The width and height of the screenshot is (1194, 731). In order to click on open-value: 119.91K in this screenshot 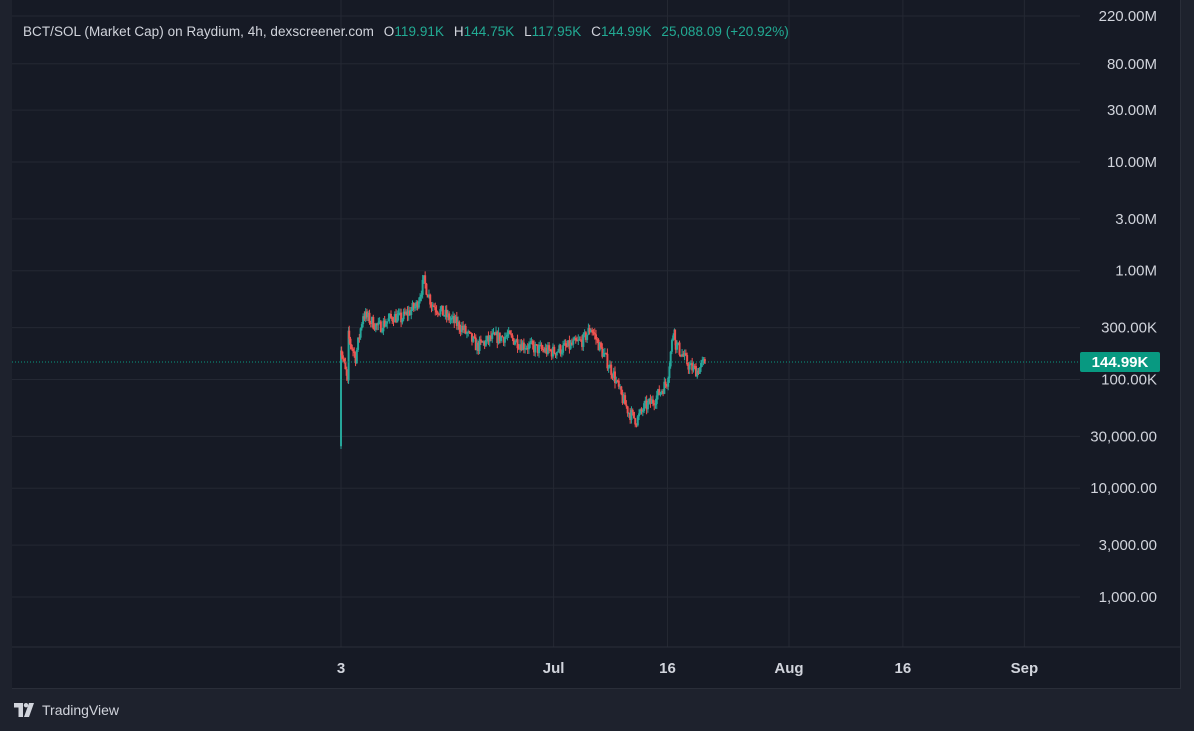, I will do `click(419, 31)`.